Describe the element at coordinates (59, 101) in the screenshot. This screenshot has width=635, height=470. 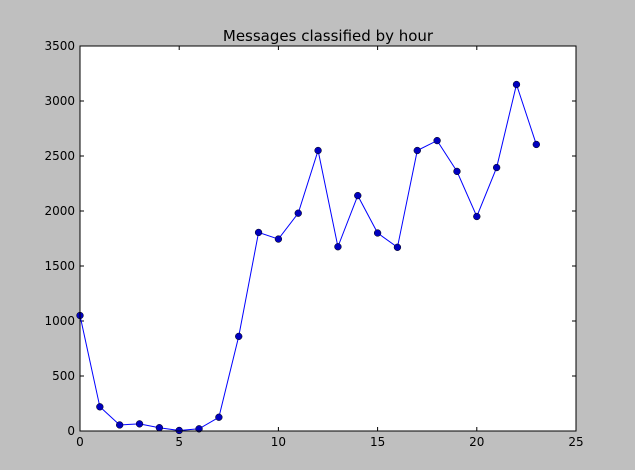
I see `y-tick-label: 3000` at that location.